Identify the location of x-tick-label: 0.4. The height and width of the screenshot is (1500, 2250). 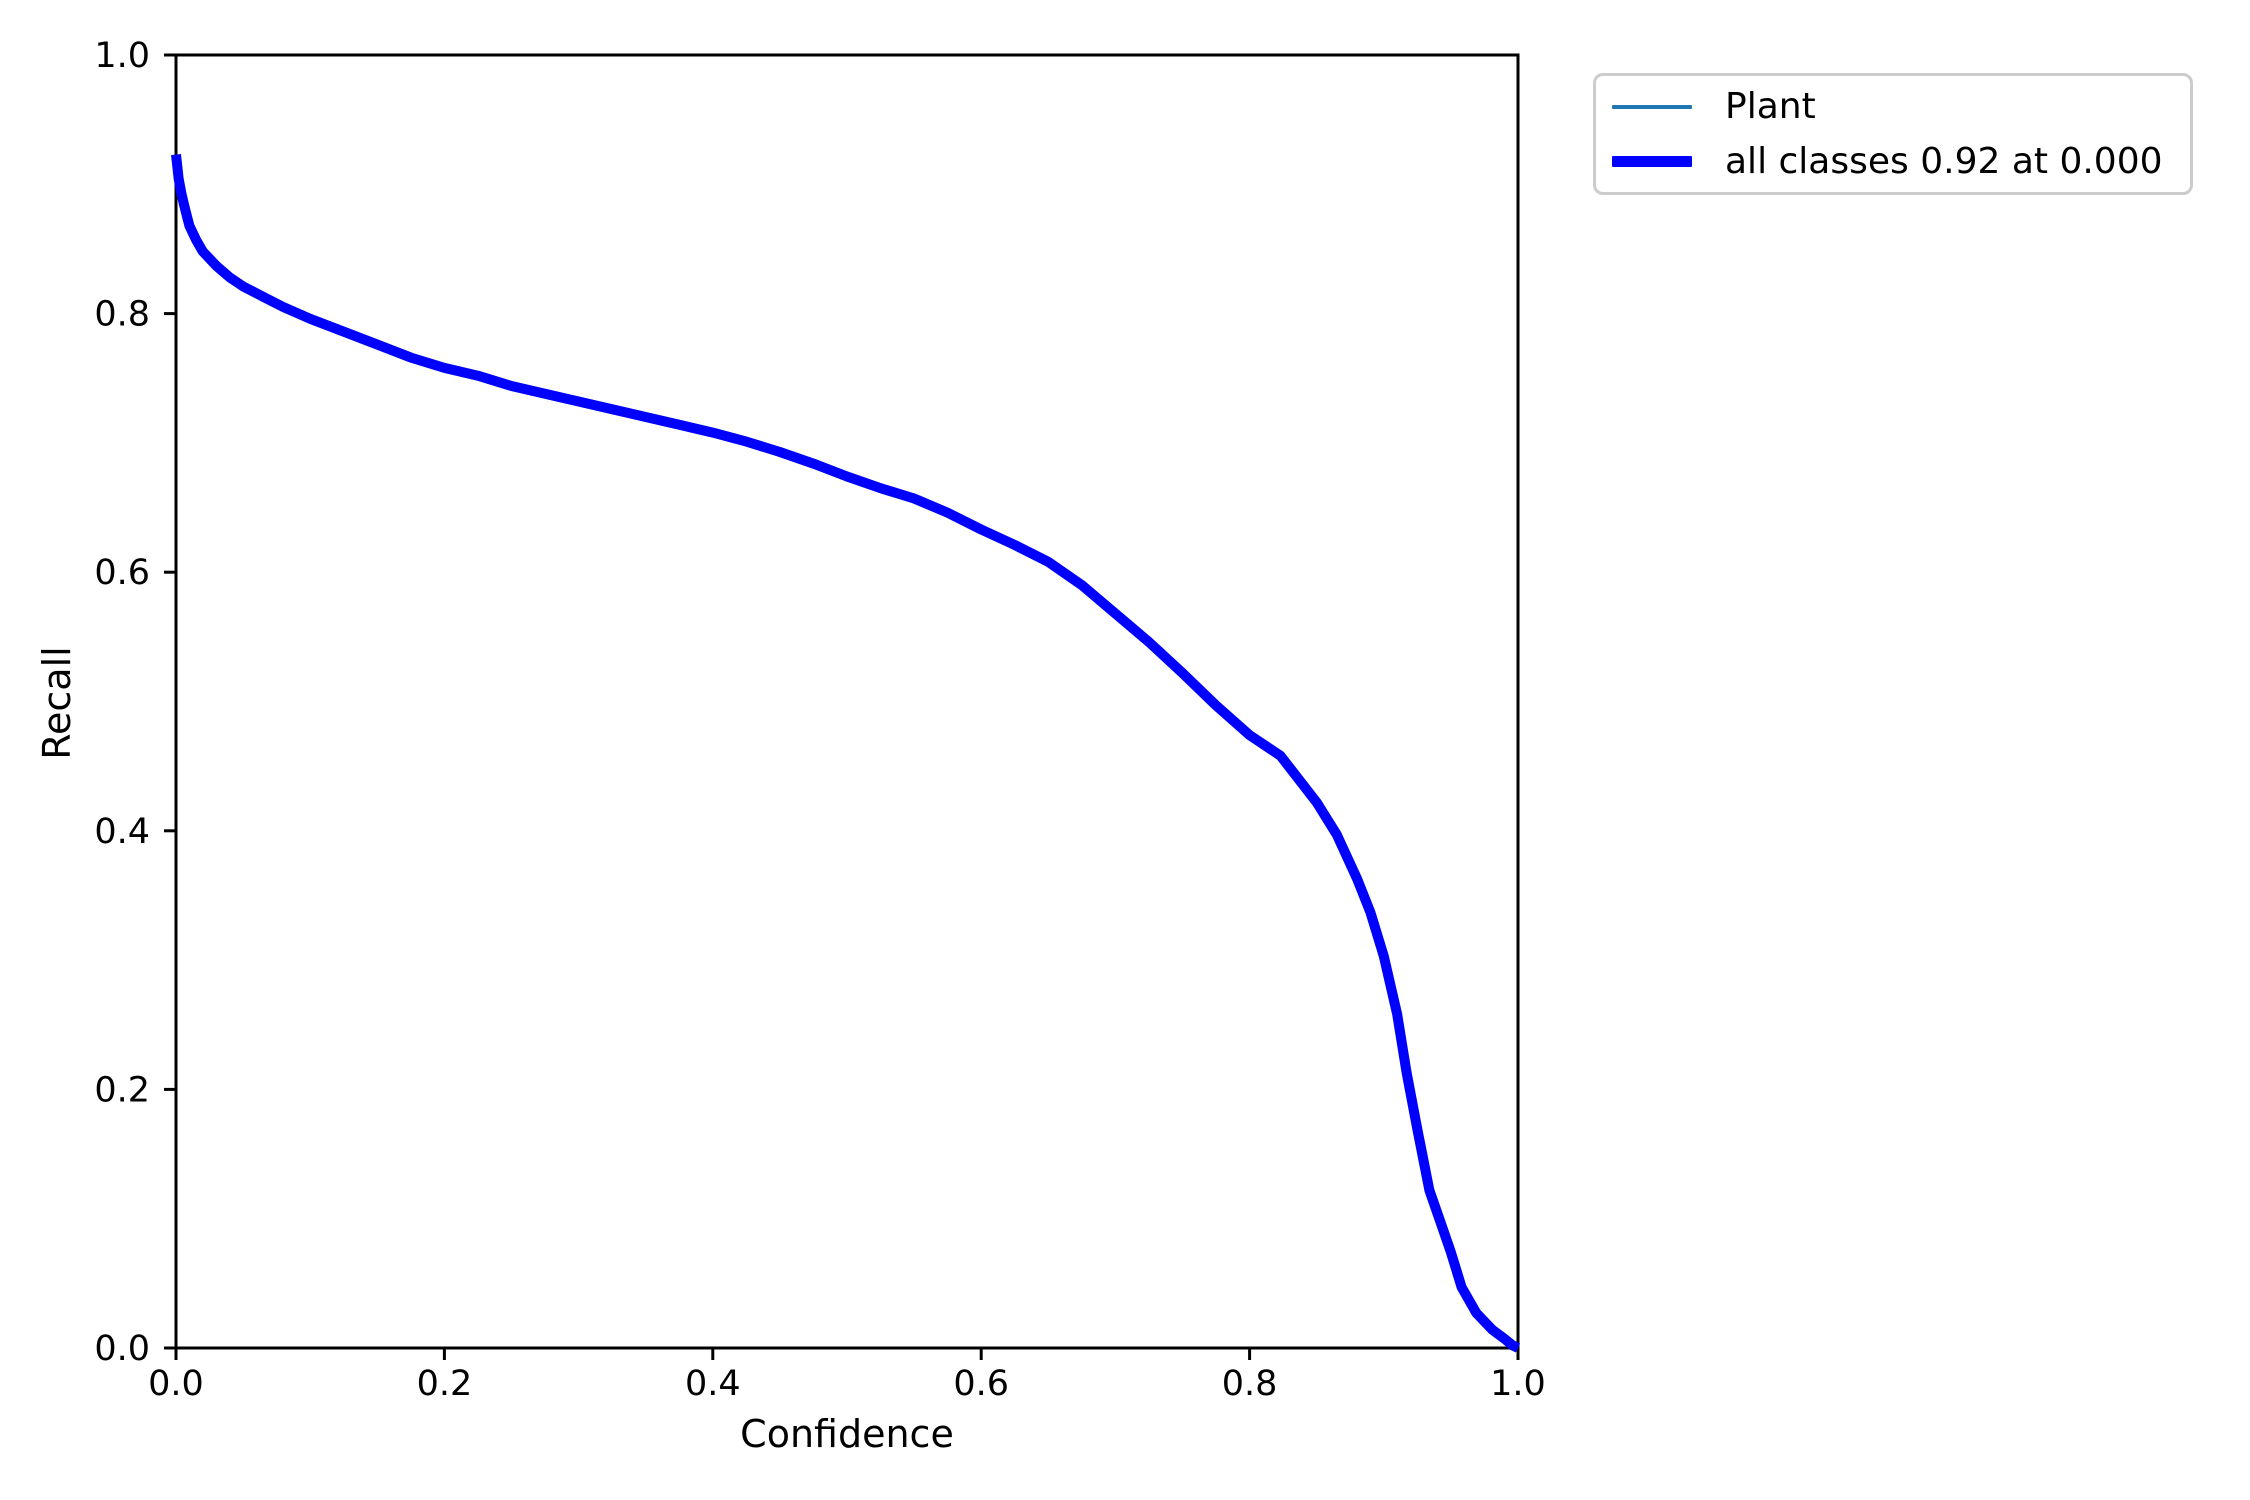
(713, 1384).